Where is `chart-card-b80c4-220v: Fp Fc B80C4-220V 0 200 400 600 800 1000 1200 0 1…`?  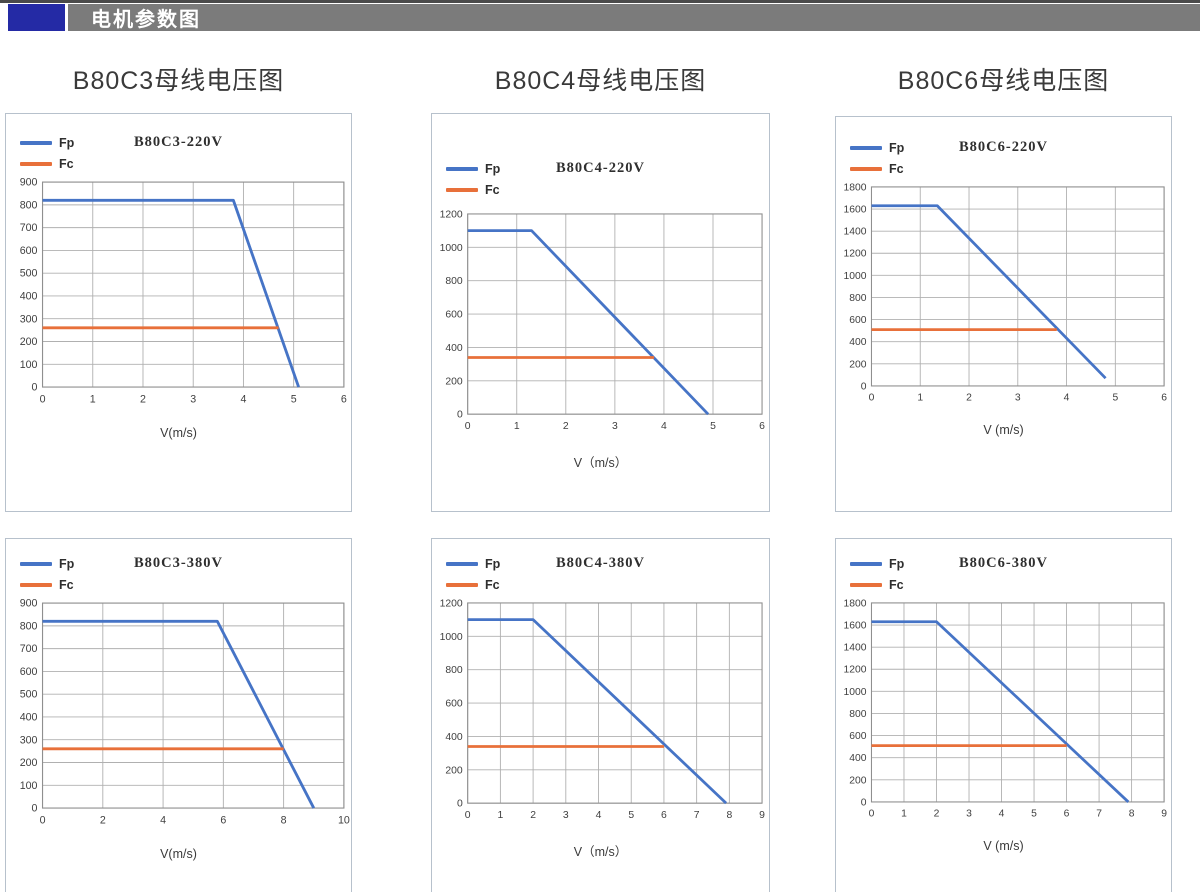
chart-card-b80c4-220v: Fp Fc B80C4-220V 0 200 400 600 800 1000 1200 0 1… is located at coordinates (600, 312).